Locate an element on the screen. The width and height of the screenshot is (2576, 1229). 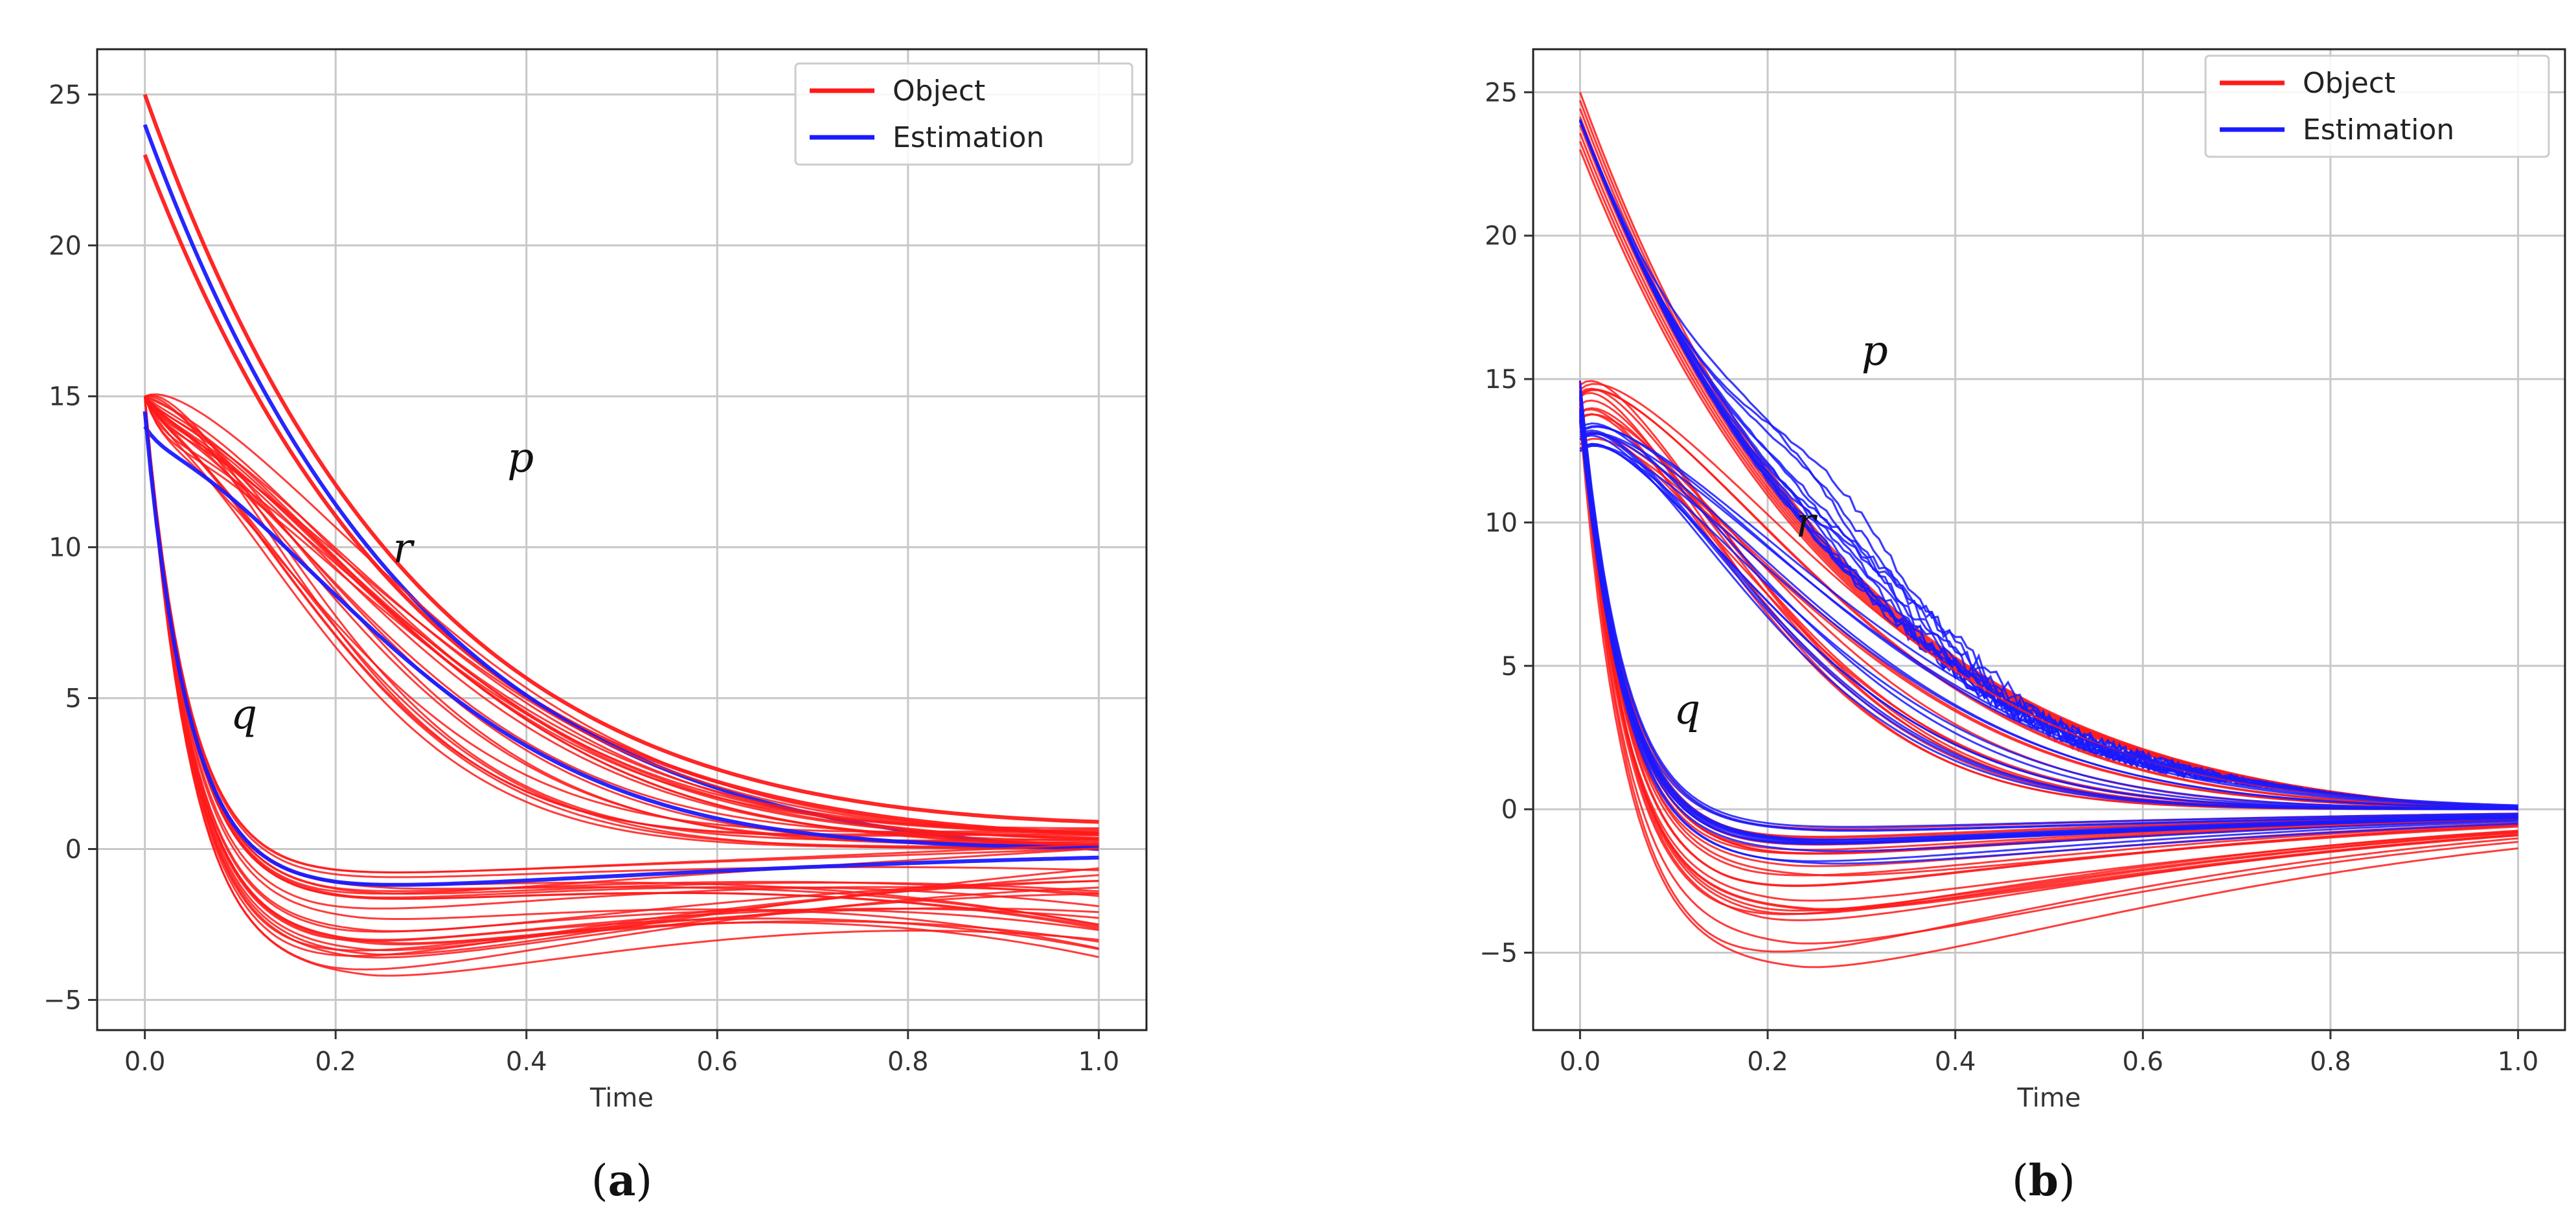
panel-b-legend-estimation-label: Estimation is located at coordinates (2379, 130).